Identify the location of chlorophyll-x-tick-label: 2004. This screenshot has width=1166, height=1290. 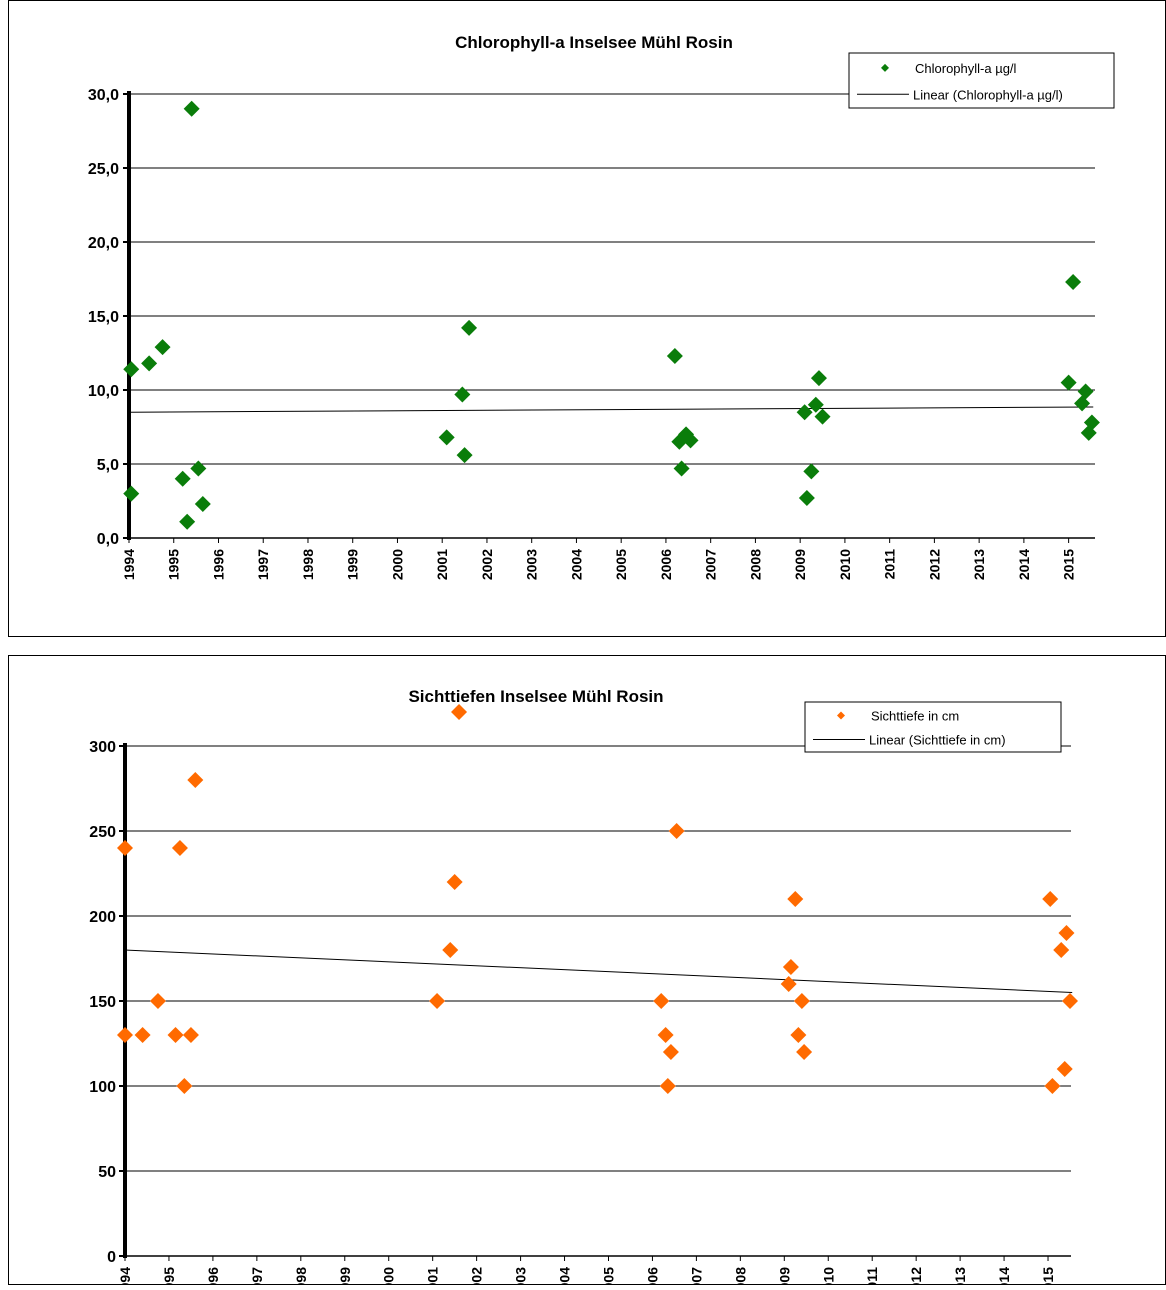
(576, 564).